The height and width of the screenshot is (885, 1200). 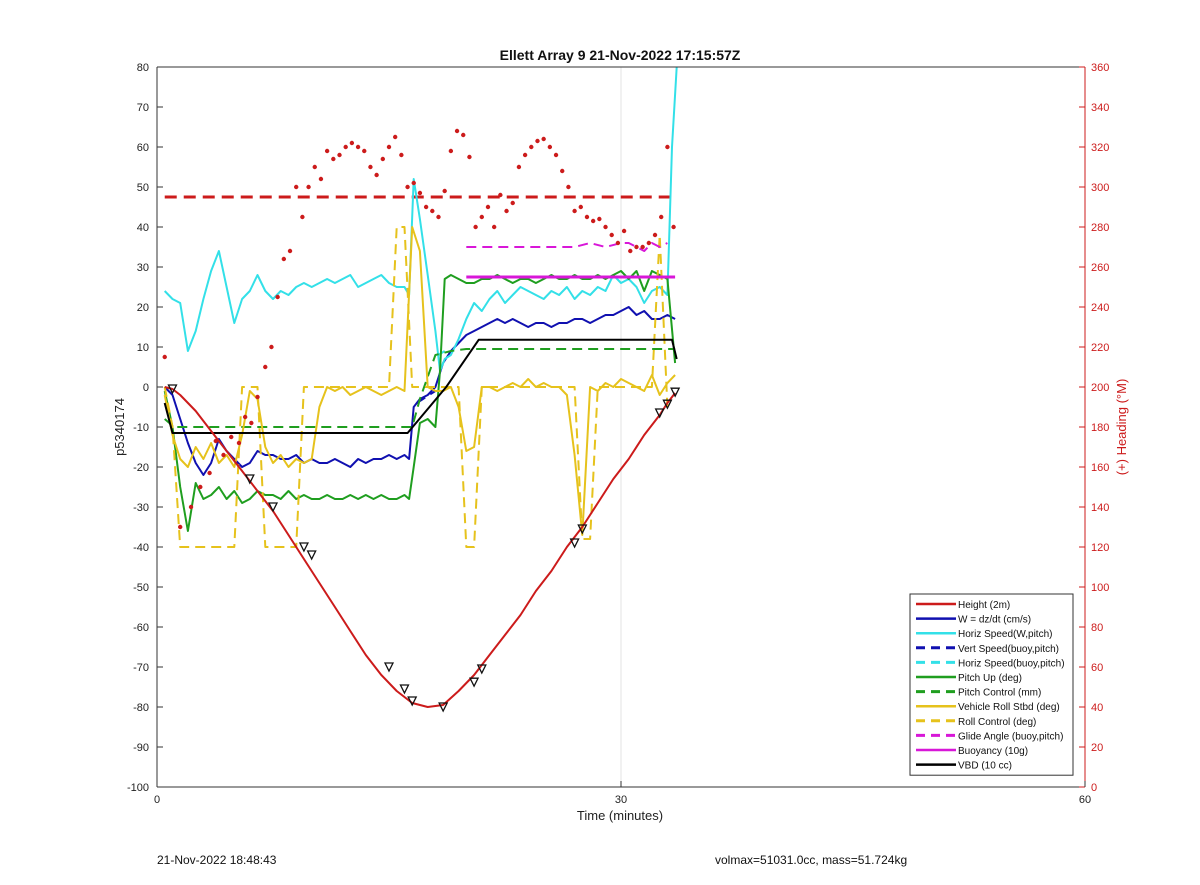 I want to click on legend-label: Buoyancy (10g), so click(x=993, y=751).